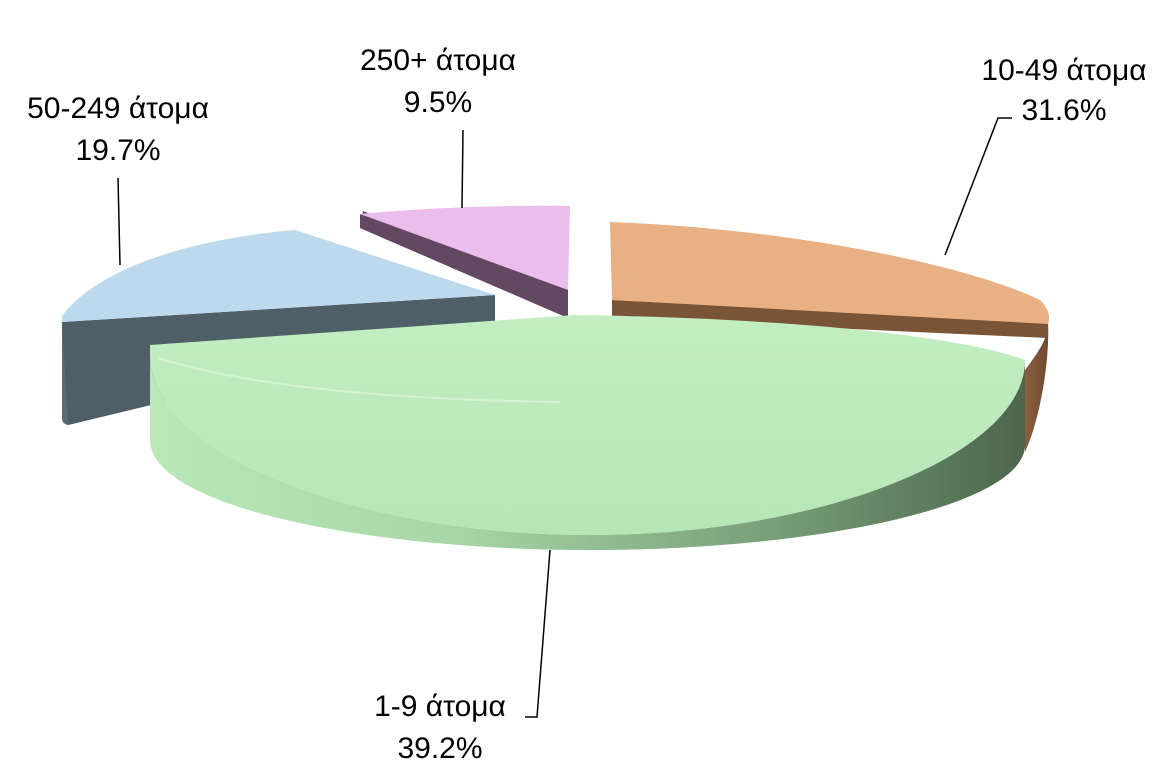 The height and width of the screenshot is (766, 1166). What do you see at coordinates (830, 273) in the screenshot?
I see `slice-10-49-top` at bounding box center [830, 273].